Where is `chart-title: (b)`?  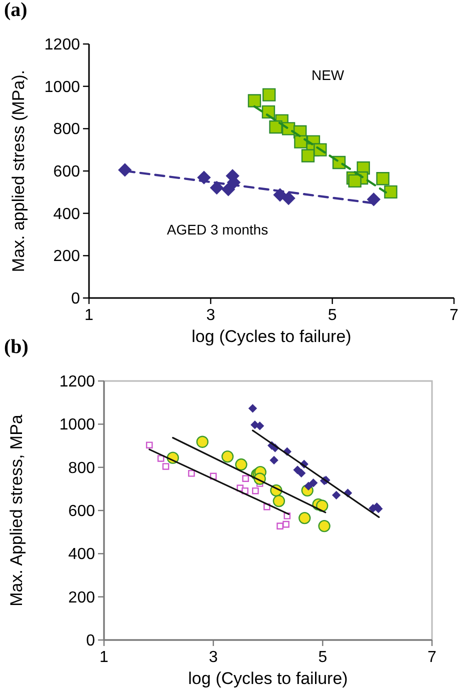 chart-title: (b) is located at coordinates (16, 347).